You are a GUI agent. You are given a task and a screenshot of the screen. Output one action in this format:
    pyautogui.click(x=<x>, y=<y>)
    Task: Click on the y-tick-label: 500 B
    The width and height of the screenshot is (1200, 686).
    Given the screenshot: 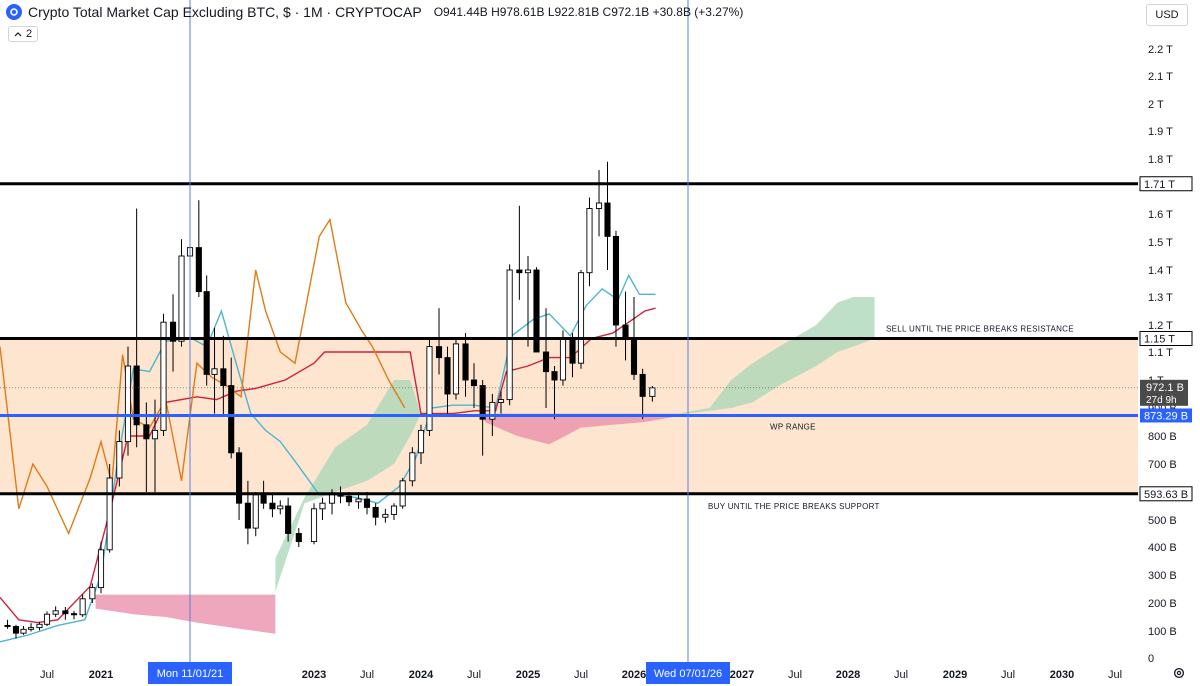 What is the action you would take?
    pyautogui.click(x=1162, y=521)
    